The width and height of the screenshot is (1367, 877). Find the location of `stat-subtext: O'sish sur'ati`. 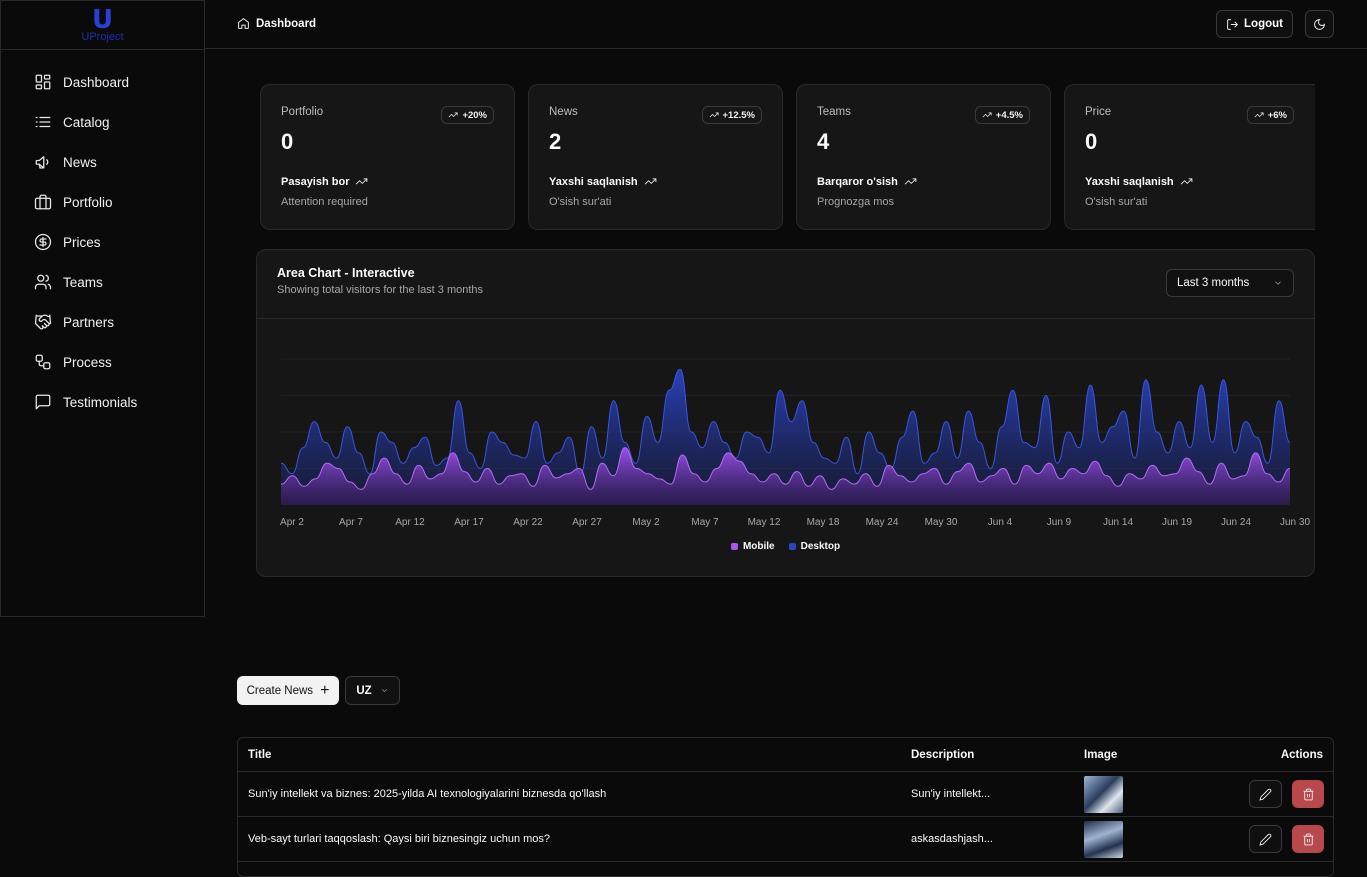

stat-subtext: O'sish sur'ati is located at coordinates (1116, 202).